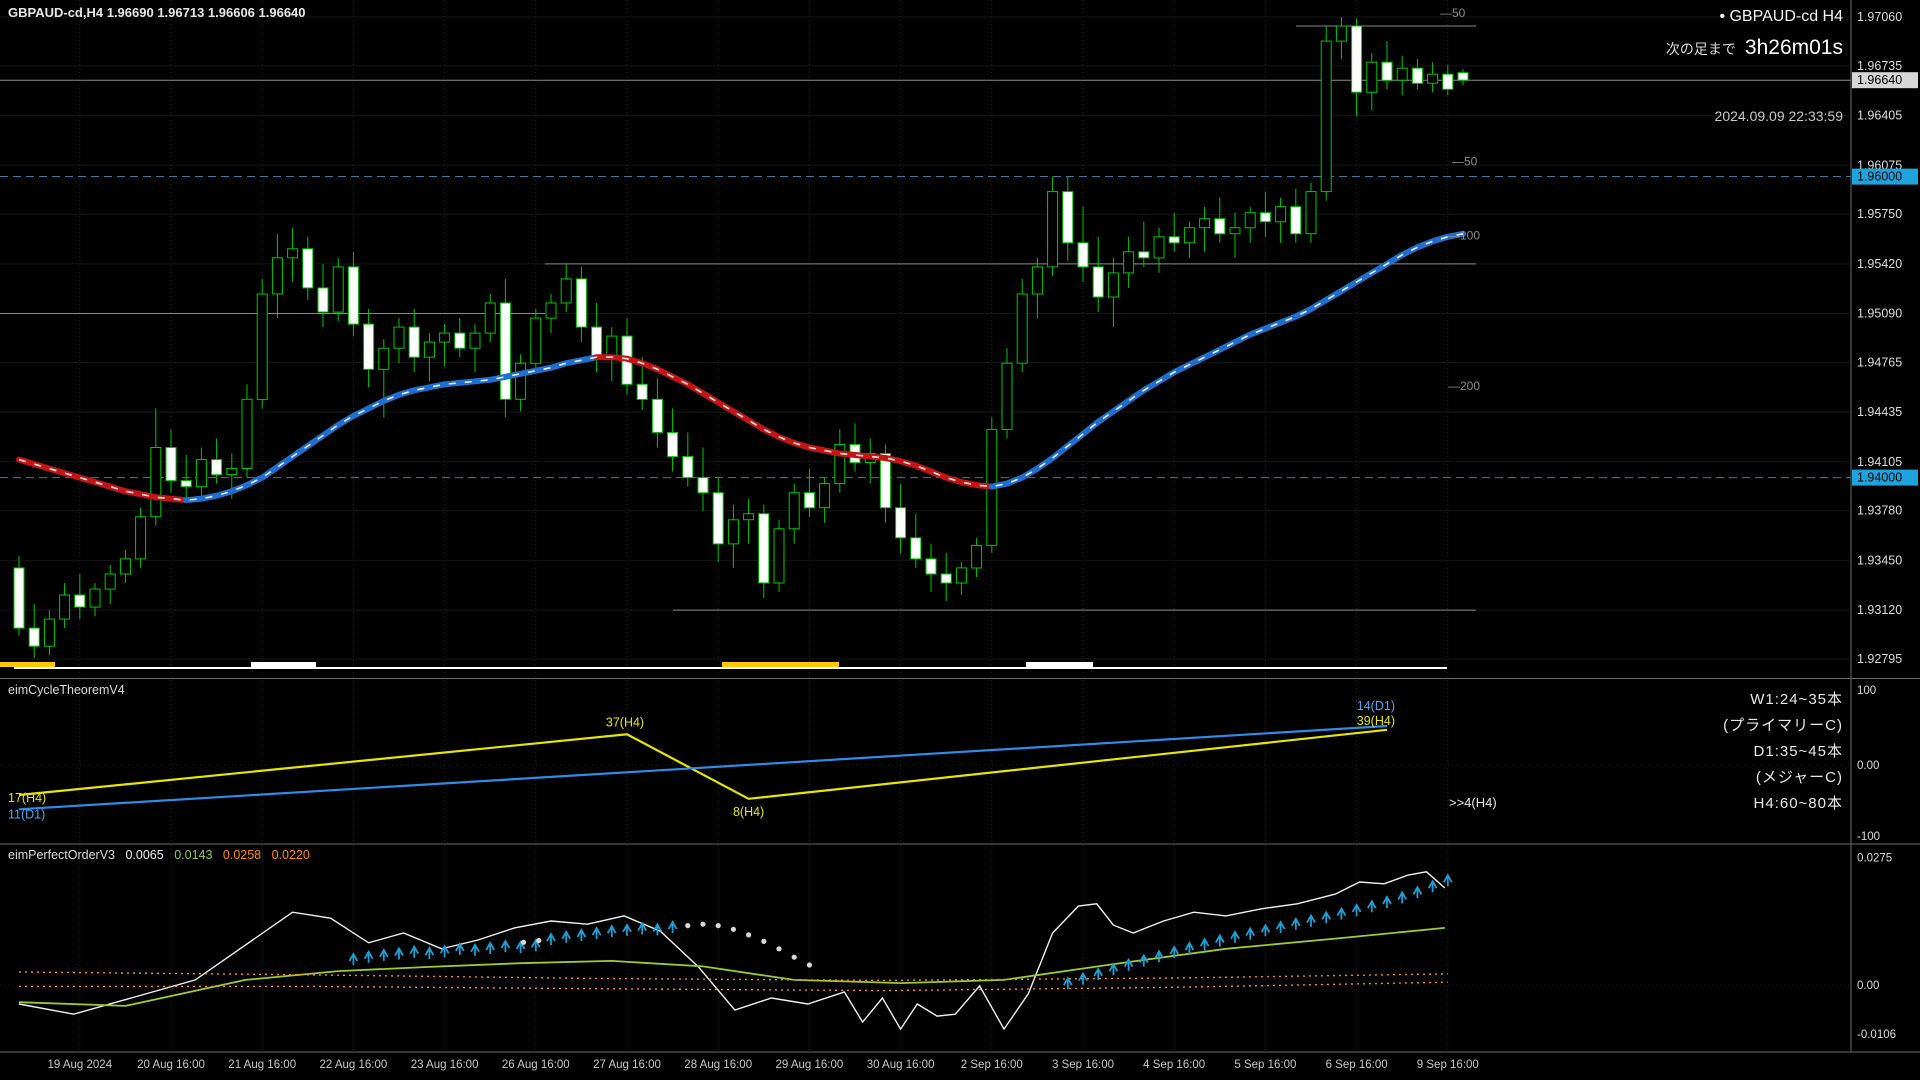 The width and height of the screenshot is (1920, 1080). What do you see at coordinates (1778, 116) in the screenshot?
I see `server-time: 2024.09.09 22:33:59` at bounding box center [1778, 116].